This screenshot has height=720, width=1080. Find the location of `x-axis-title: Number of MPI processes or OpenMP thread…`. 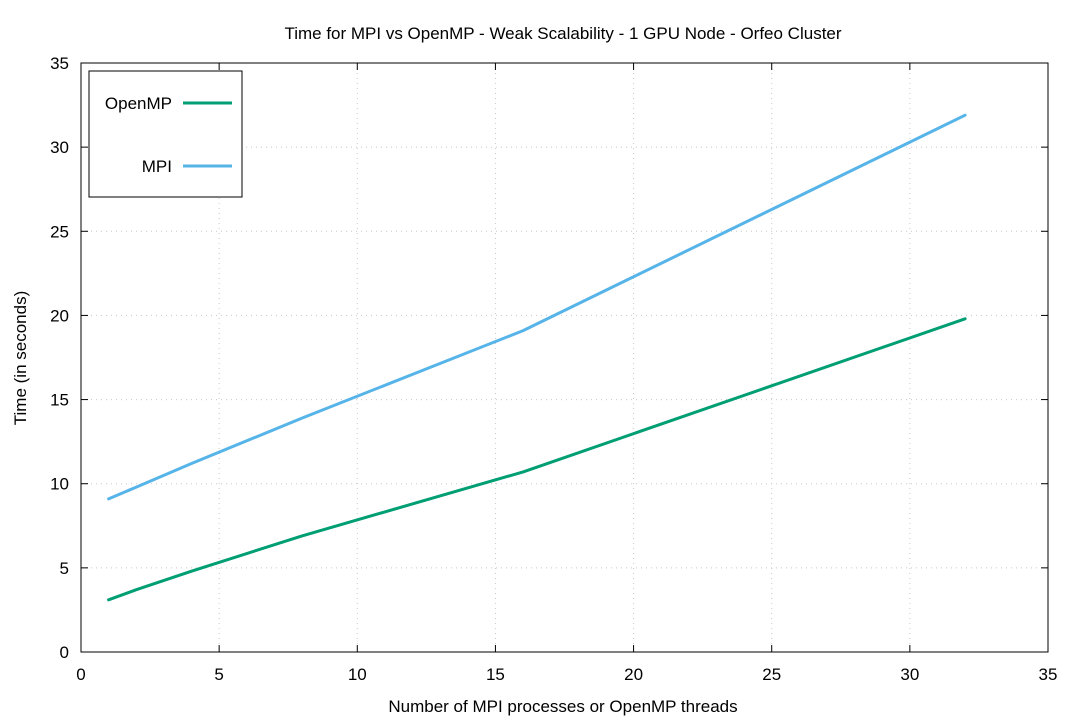

x-axis-title: Number of MPI processes or OpenMP thread… is located at coordinates (562, 706).